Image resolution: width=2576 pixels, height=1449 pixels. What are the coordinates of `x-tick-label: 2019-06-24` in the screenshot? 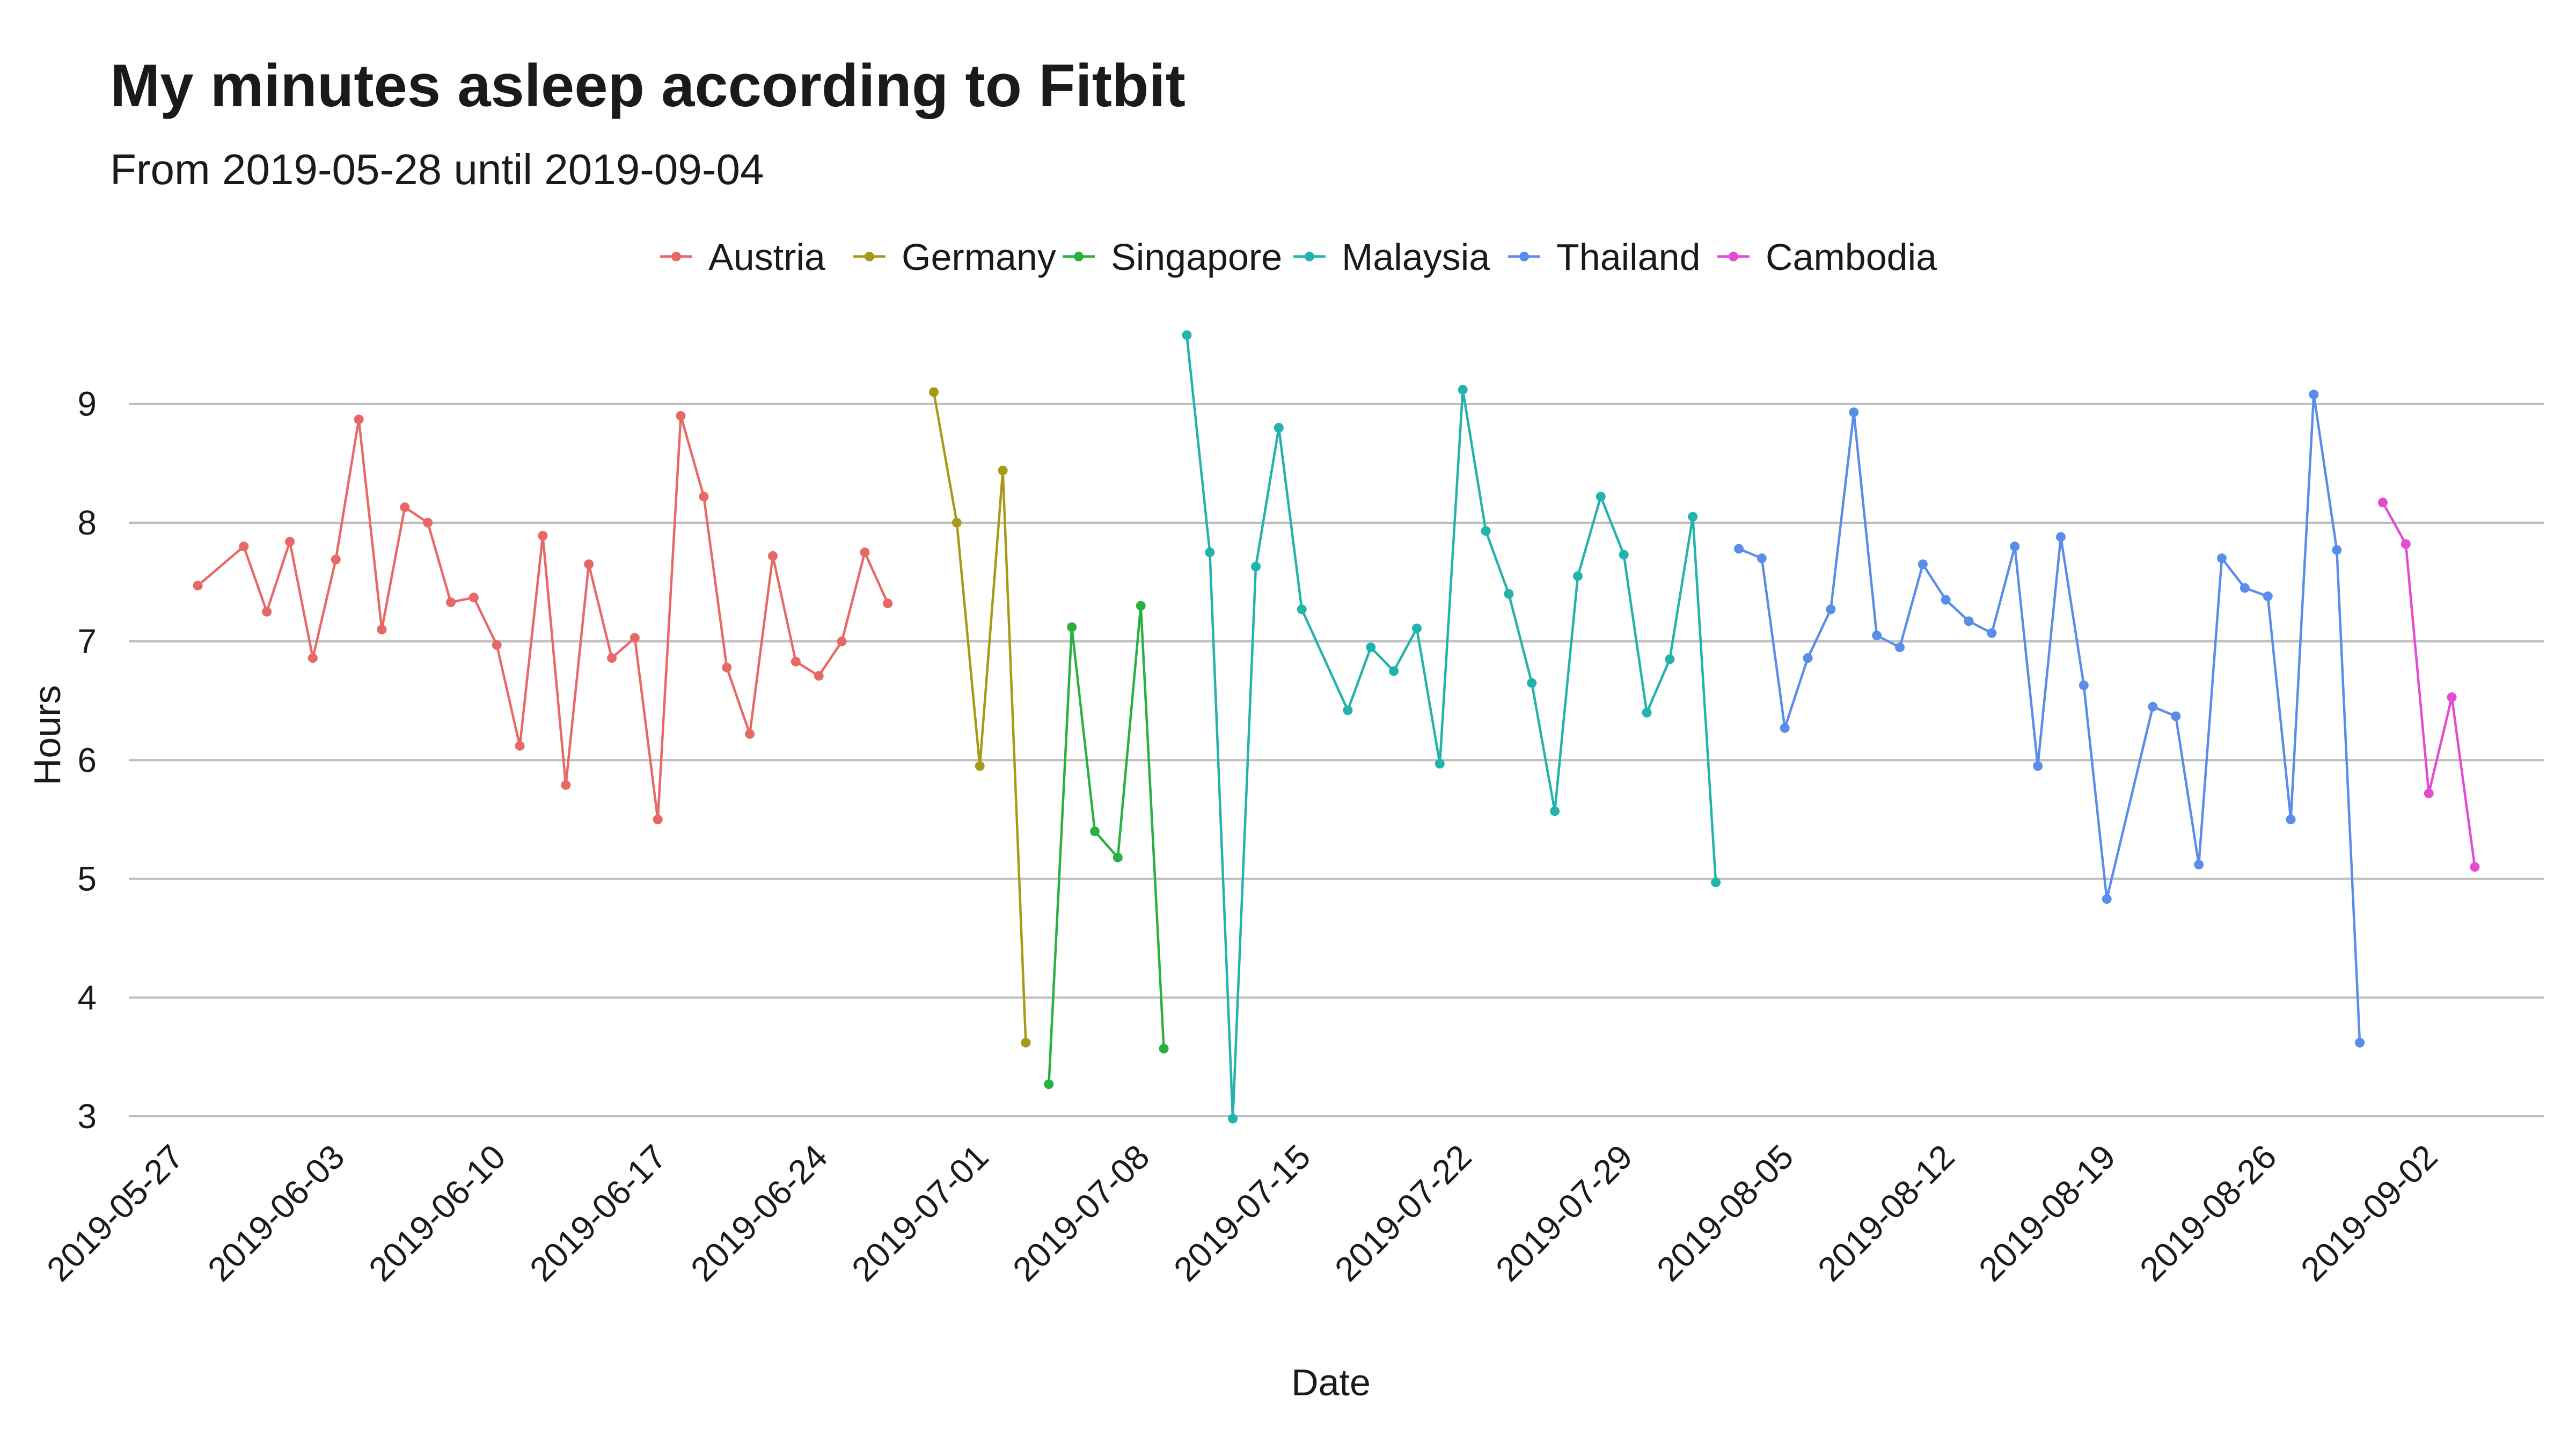 It's located at (759, 1213).